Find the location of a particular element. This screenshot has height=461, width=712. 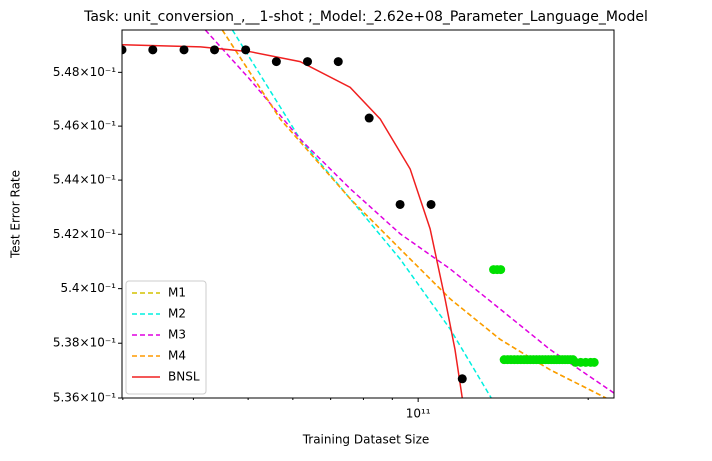

y-tick-label: 5.38×10⁻¹ is located at coordinates (84, 343).